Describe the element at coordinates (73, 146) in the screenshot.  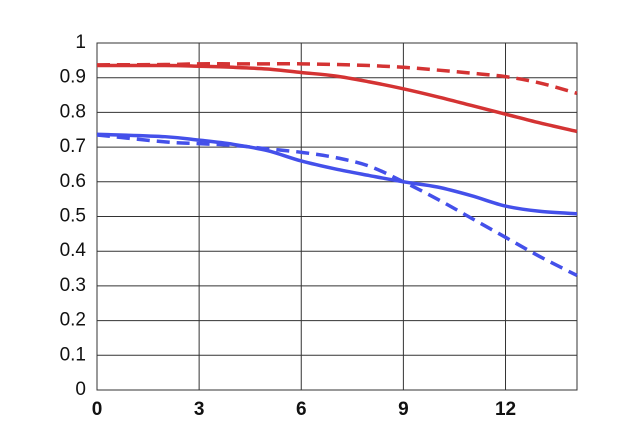
I see `y-tick-label: 0.7` at that location.